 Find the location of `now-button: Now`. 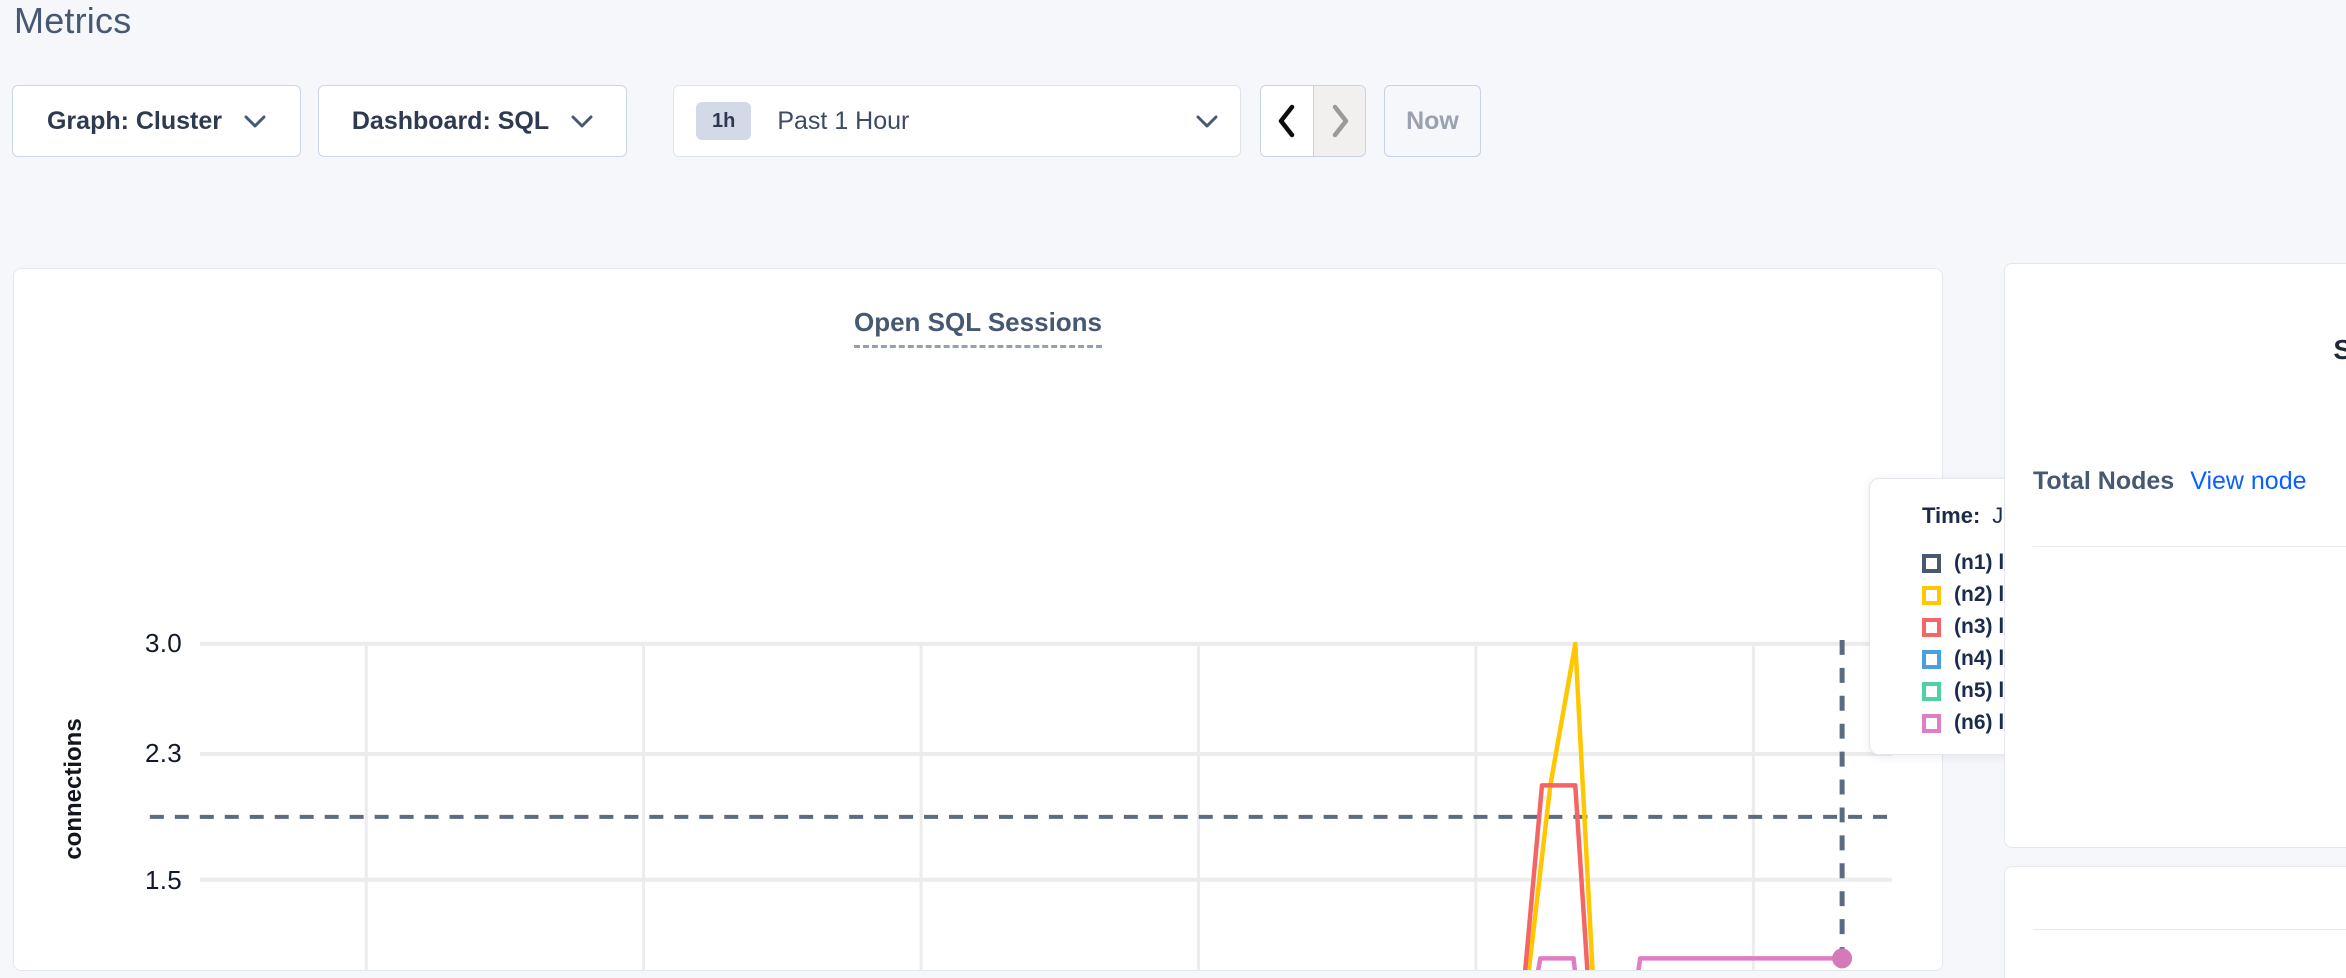

now-button: Now is located at coordinates (1432, 121).